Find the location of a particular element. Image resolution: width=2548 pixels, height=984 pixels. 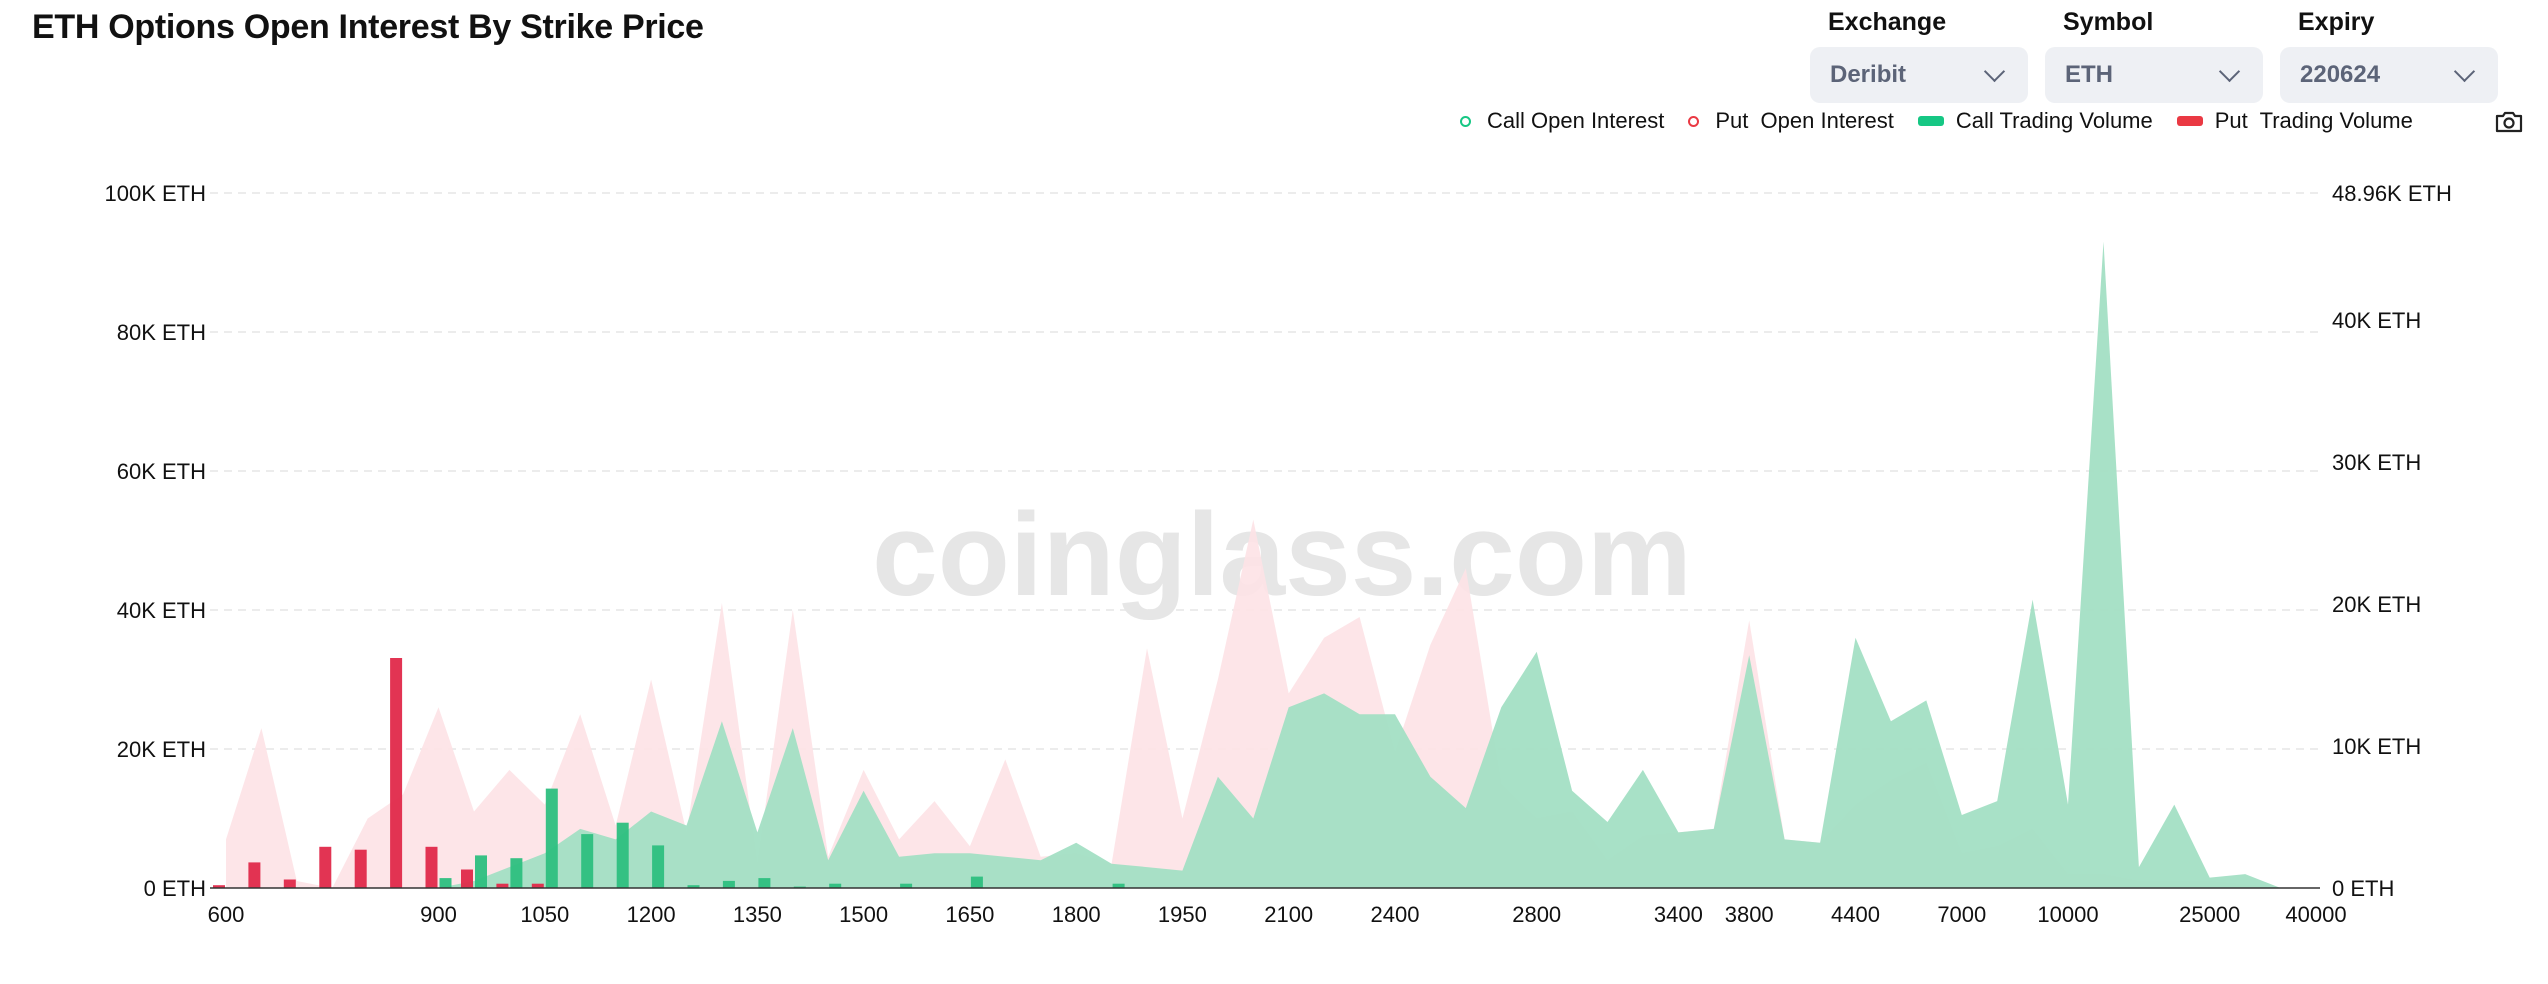

symbol-filter: Symbol ETH is located at coordinates (2154, 55).